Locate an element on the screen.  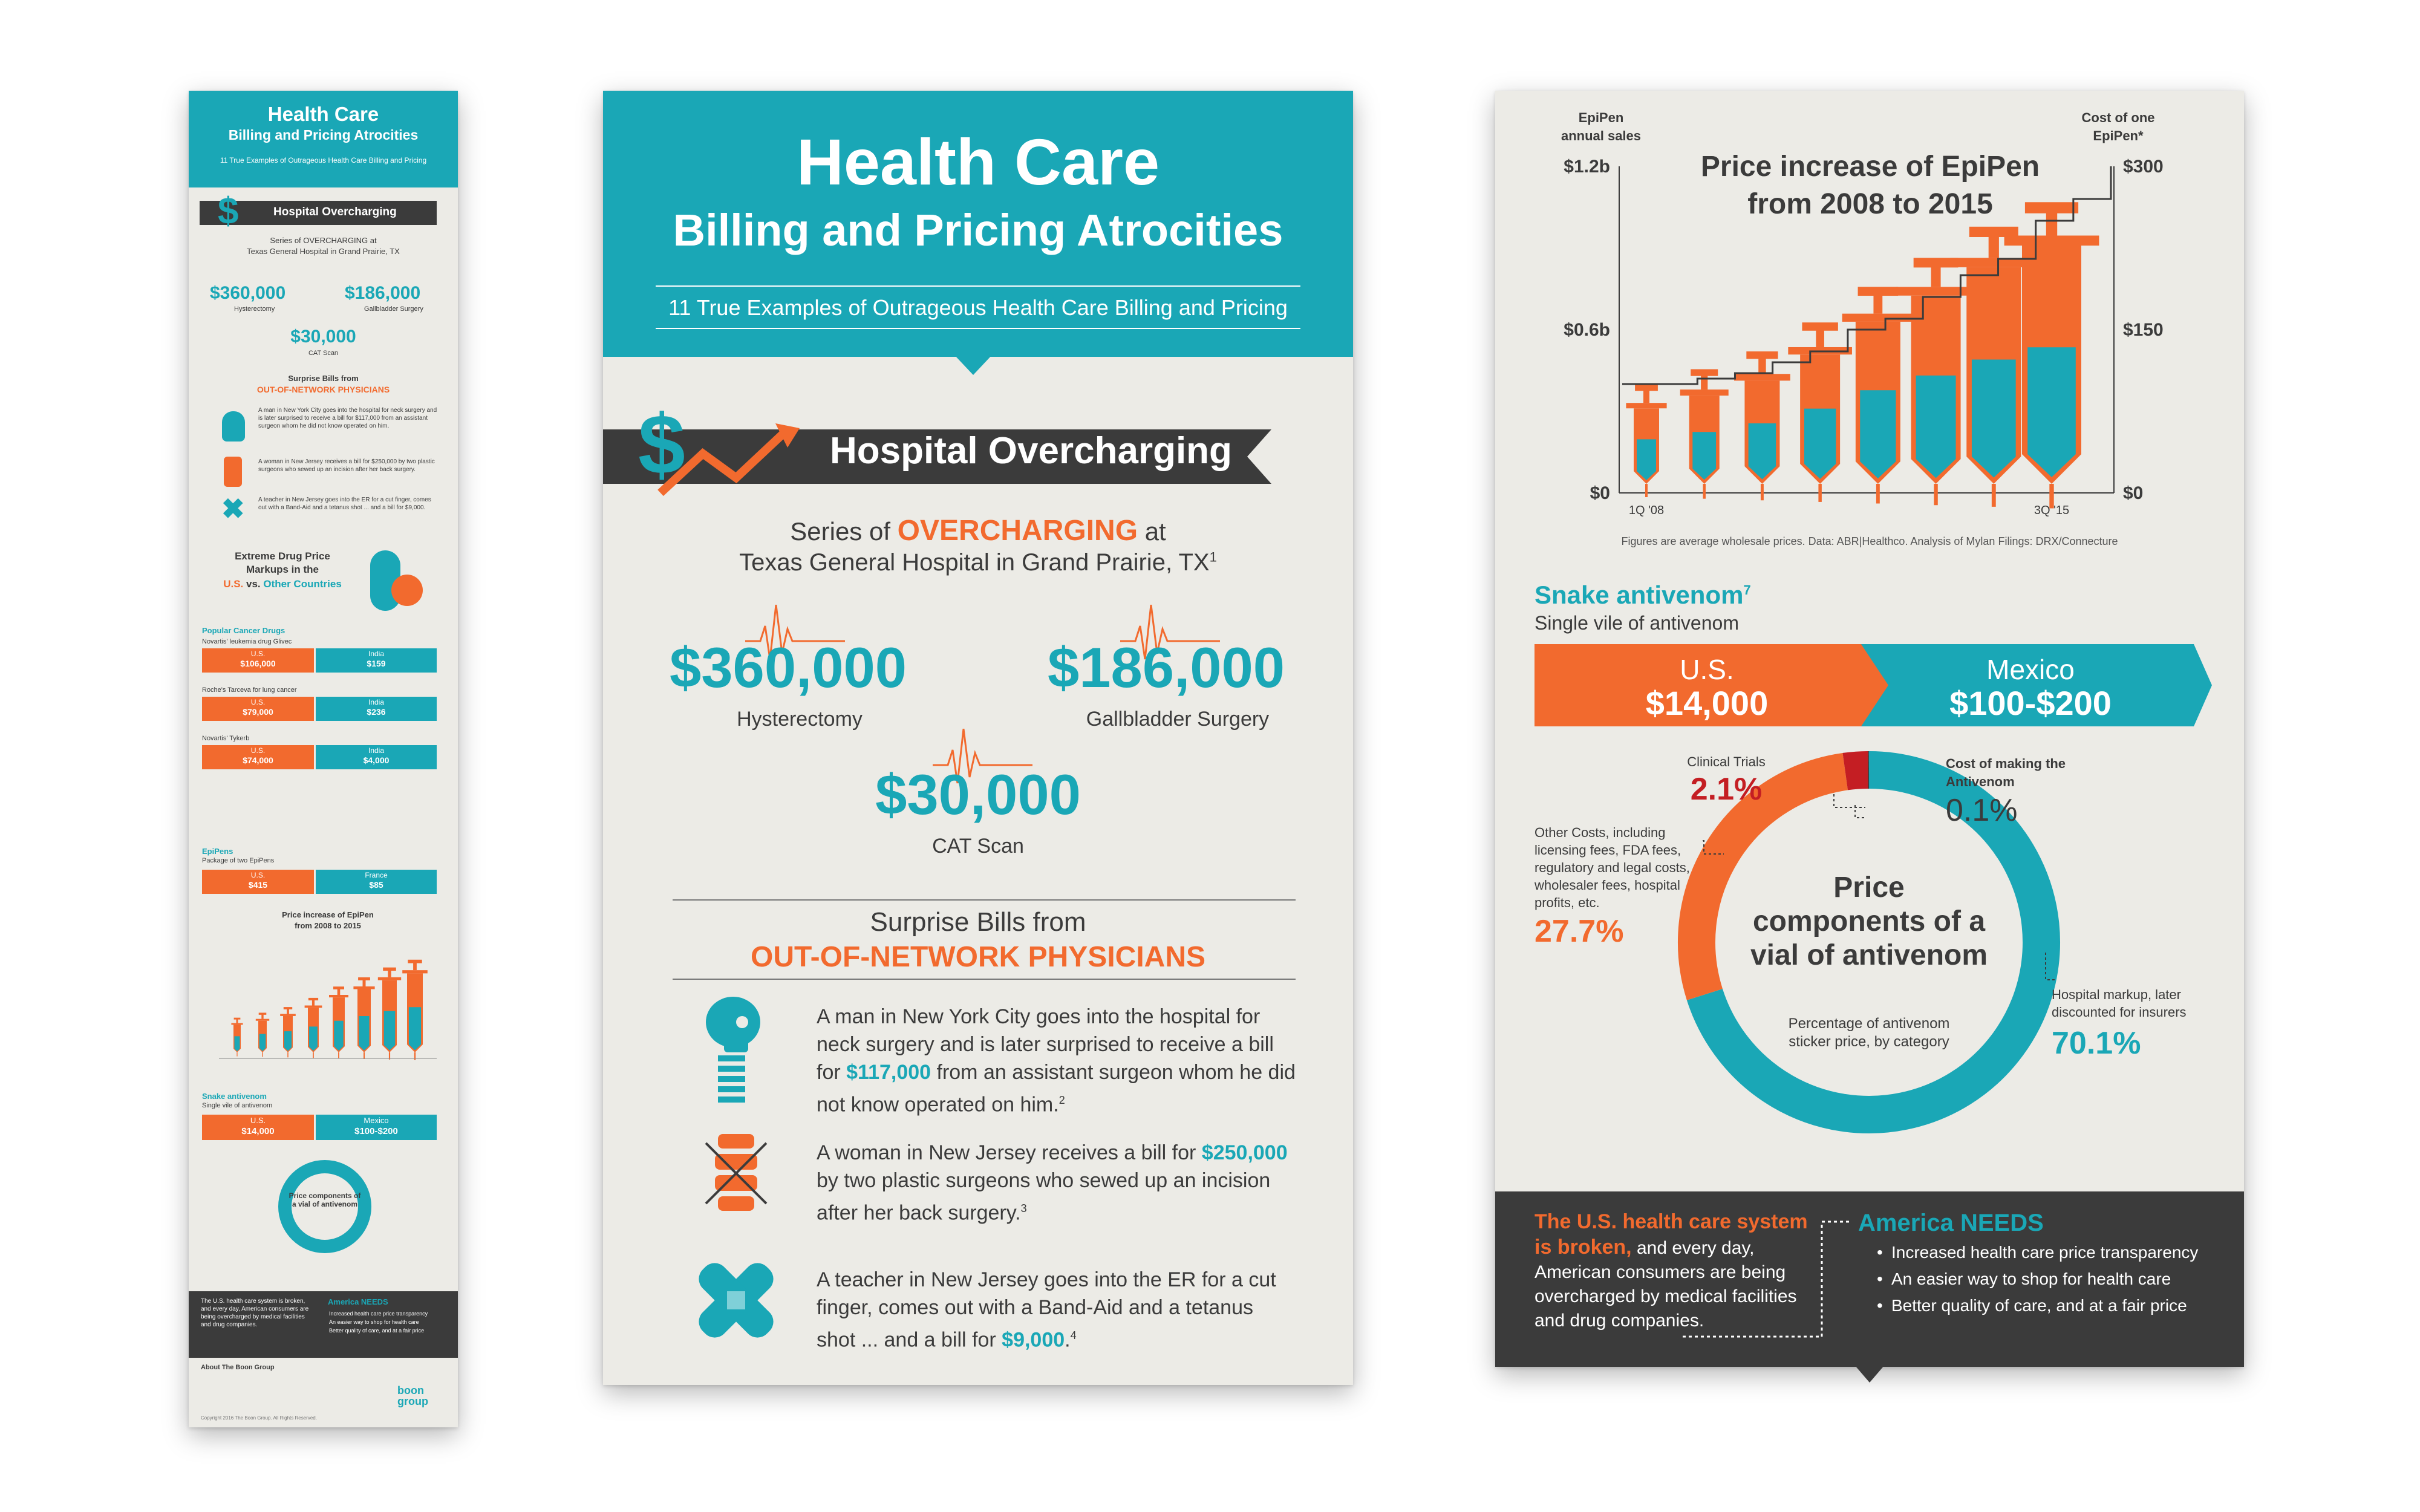
thumb-drug-intl-price: $4,000 is located at coordinates (376, 760).